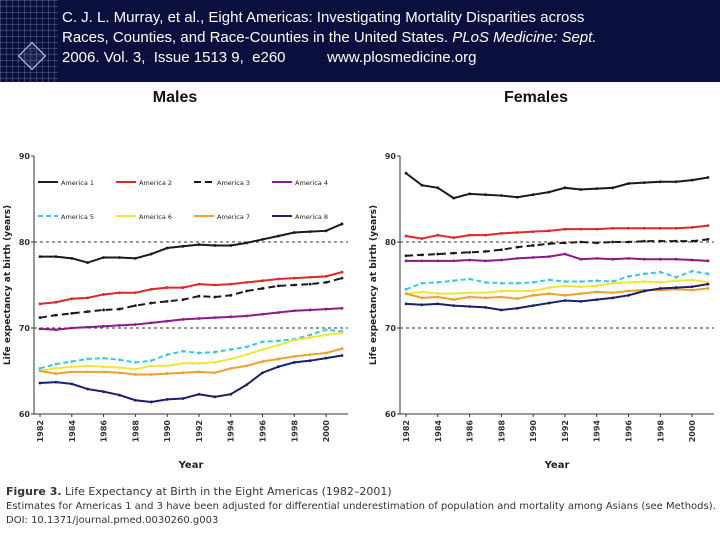 Image resolution: width=720 pixels, height=540 pixels. Describe the element at coordinates (175, 97) in the screenshot. I see `chart-title: Males` at that location.